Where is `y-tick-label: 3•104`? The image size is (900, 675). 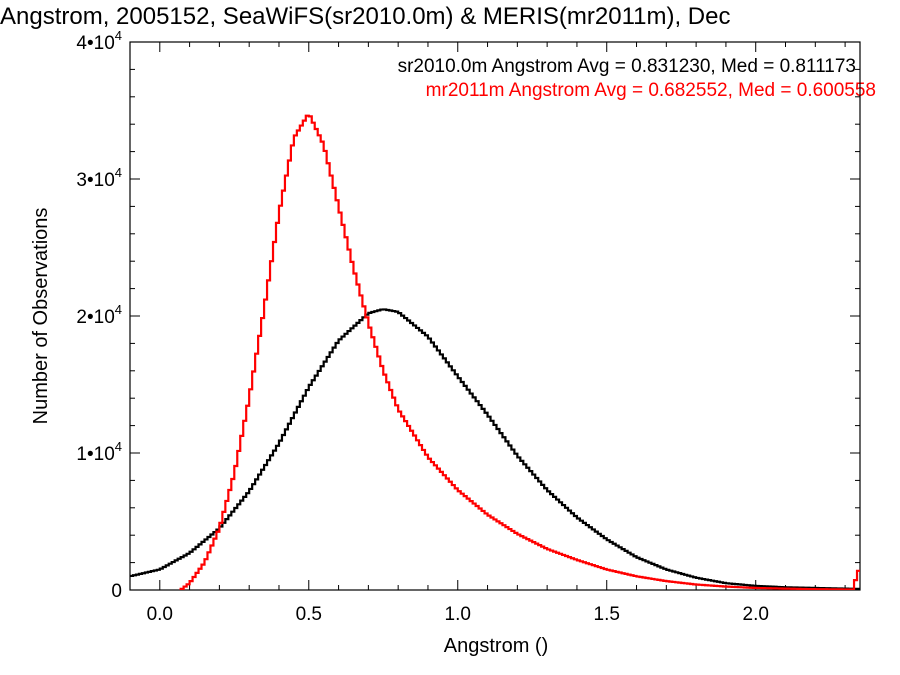
y-tick-label: 3•104 is located at coordinates (99, 178).